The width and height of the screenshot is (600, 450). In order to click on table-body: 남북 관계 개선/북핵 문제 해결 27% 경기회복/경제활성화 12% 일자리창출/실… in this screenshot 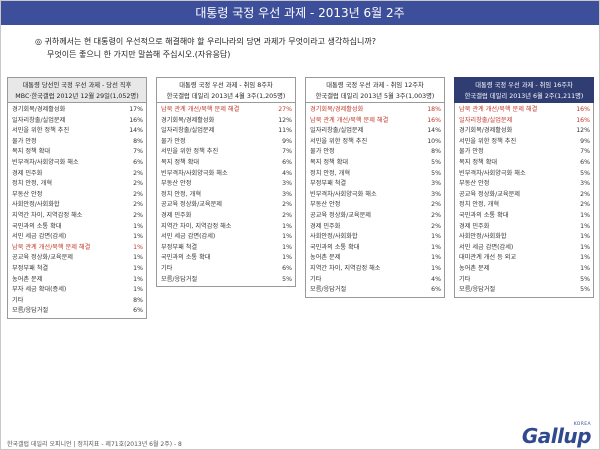, I will do `click(226, 195)`.